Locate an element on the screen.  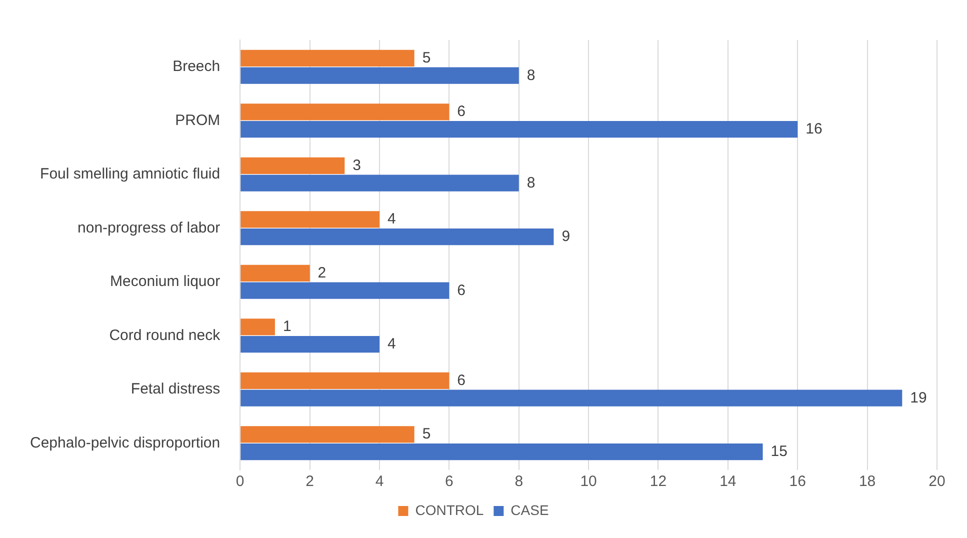
data-label: 15 is located at coordinates (779, 451).